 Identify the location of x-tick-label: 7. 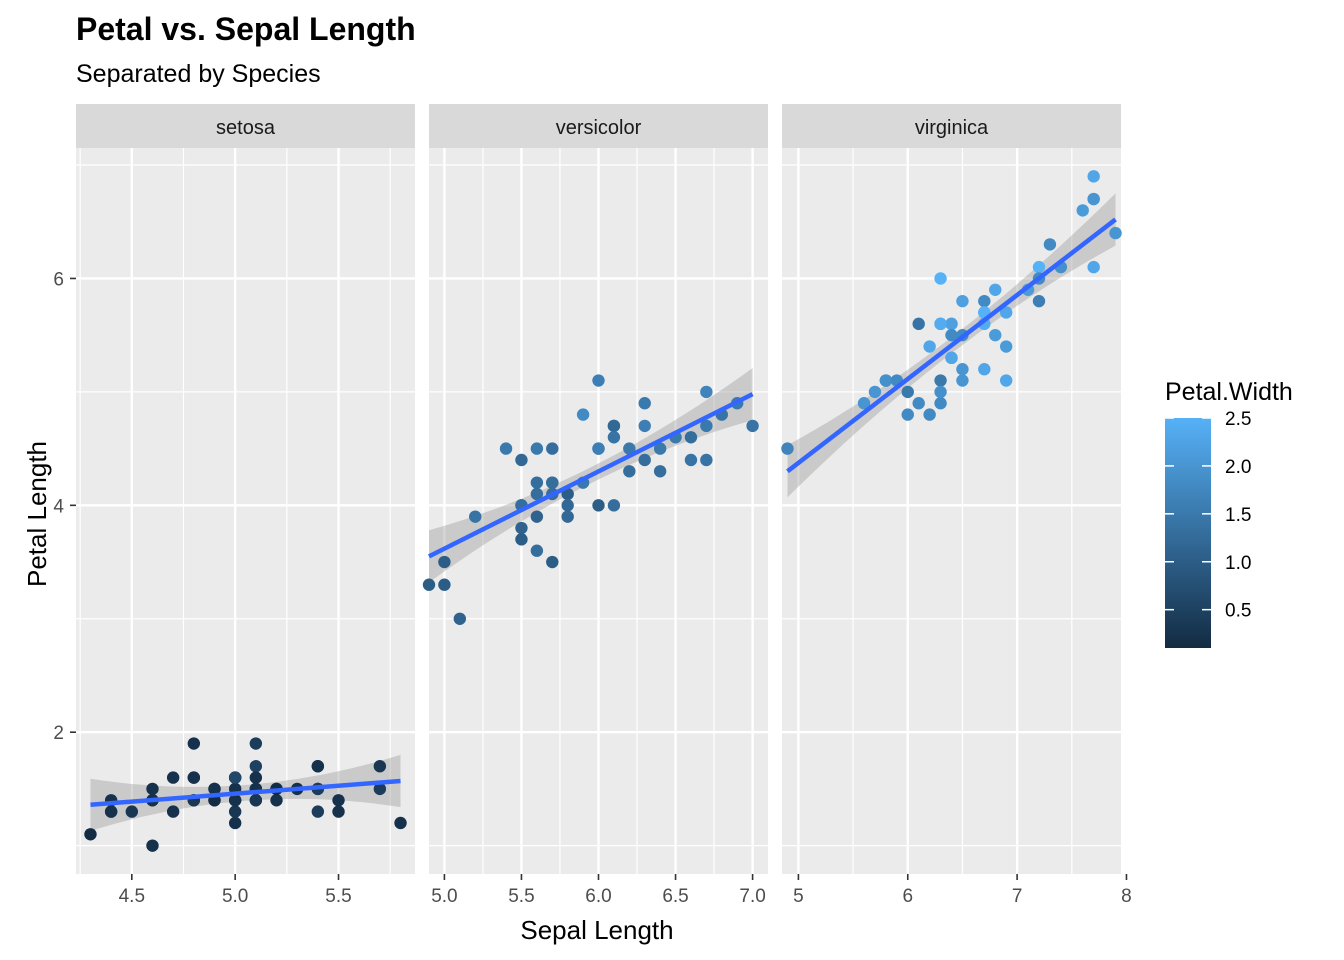
(1017, 896).